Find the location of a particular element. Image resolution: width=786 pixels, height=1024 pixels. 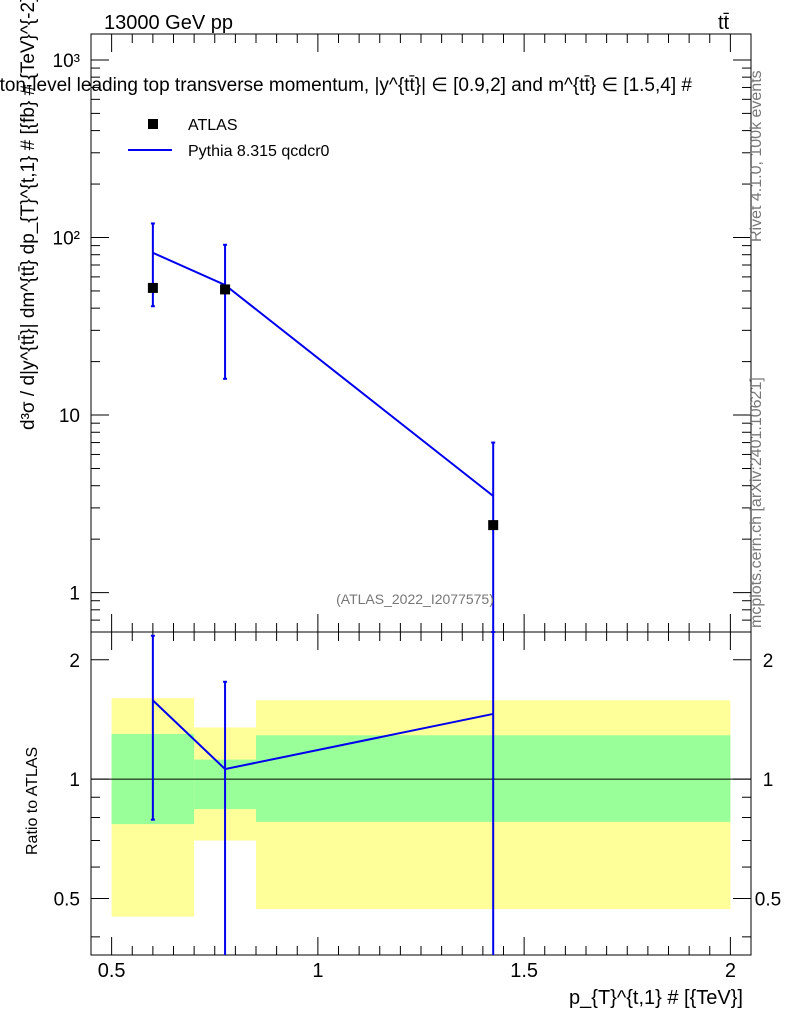

ratio-y-tick-label-right: 0.5 is located at coordinates (768, 899).